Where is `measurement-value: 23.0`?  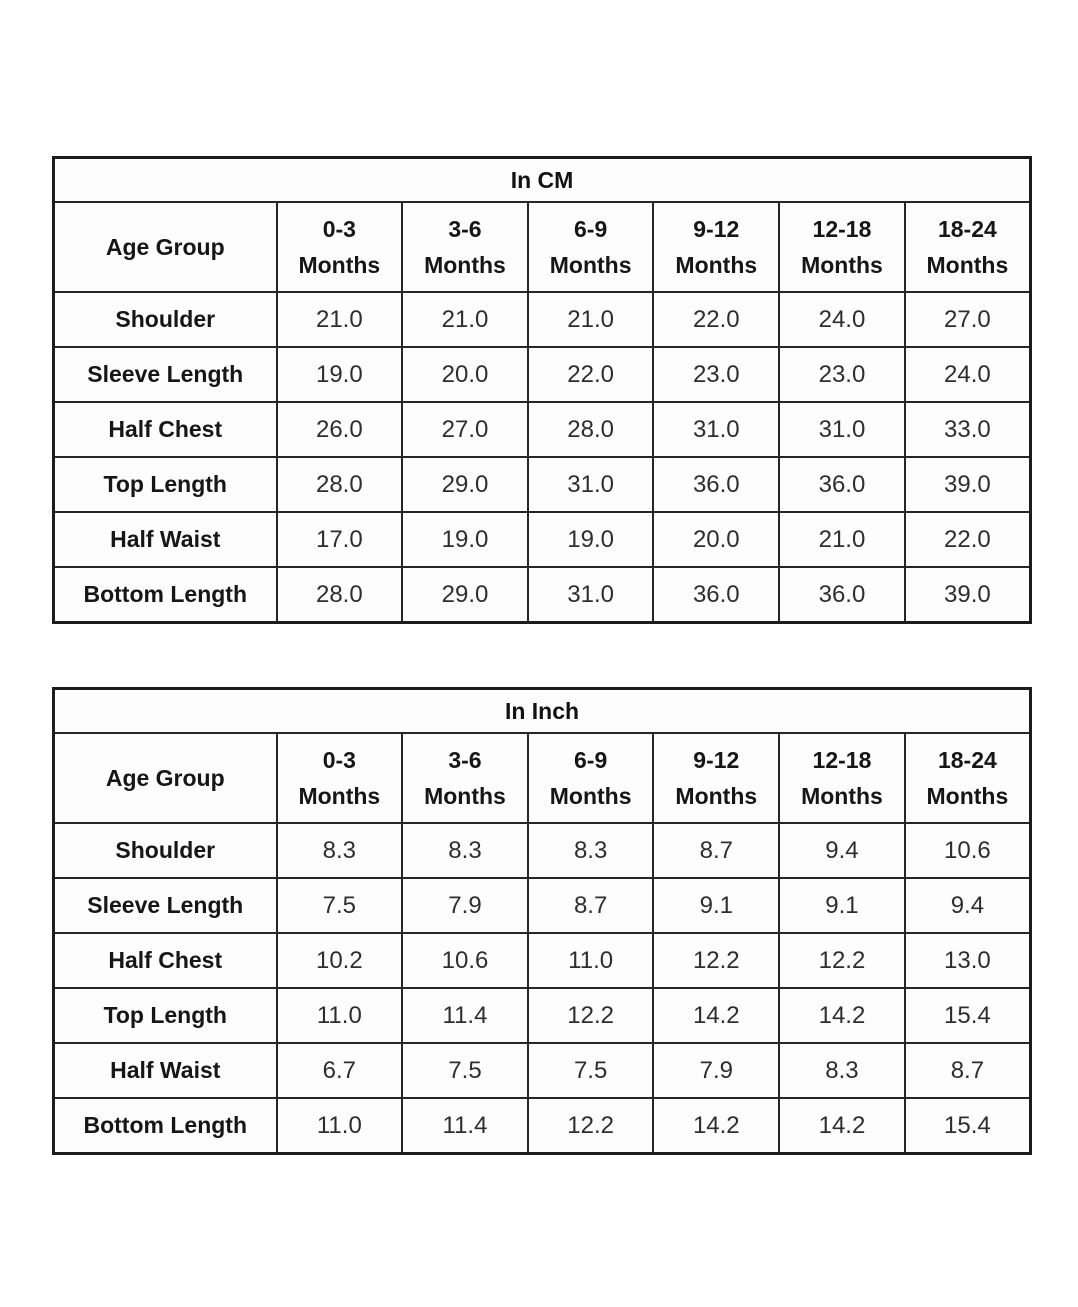
measurement-value: 23.0 is located at coordinates (716, 374).